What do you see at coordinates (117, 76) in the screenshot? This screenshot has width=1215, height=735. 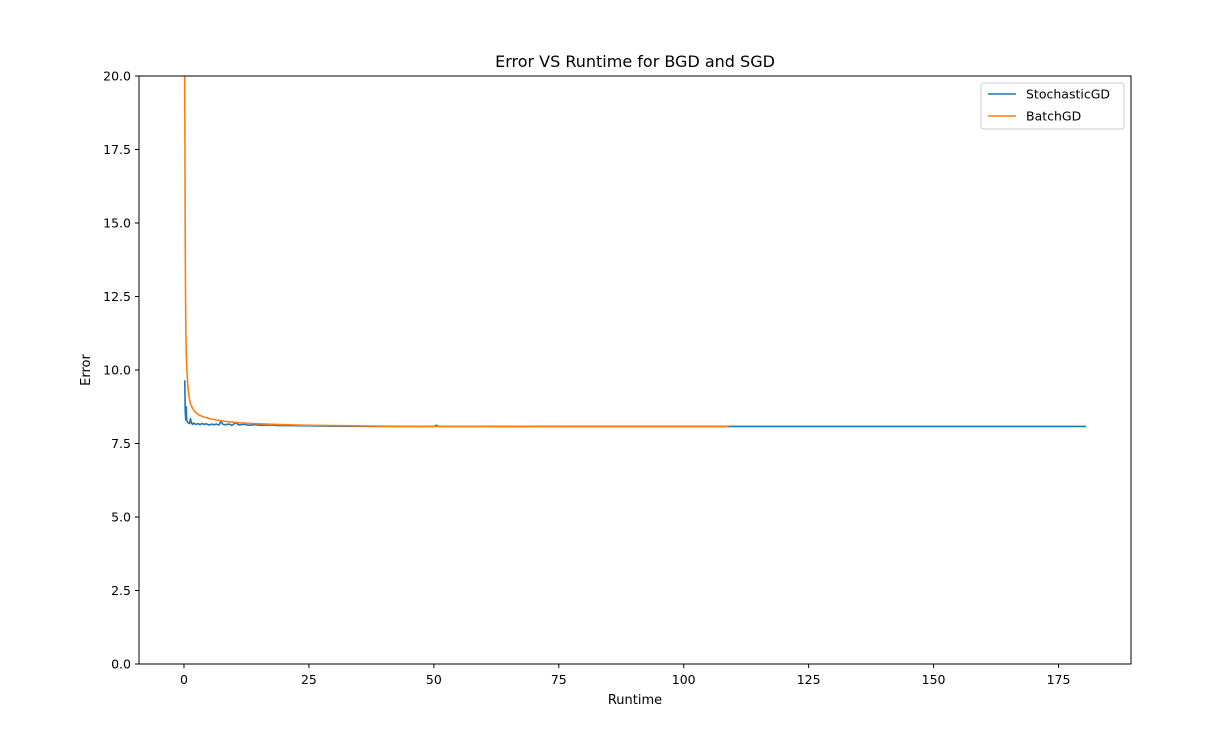 I see `y-tick-label: 20.0` at bounding box center [117, 76].